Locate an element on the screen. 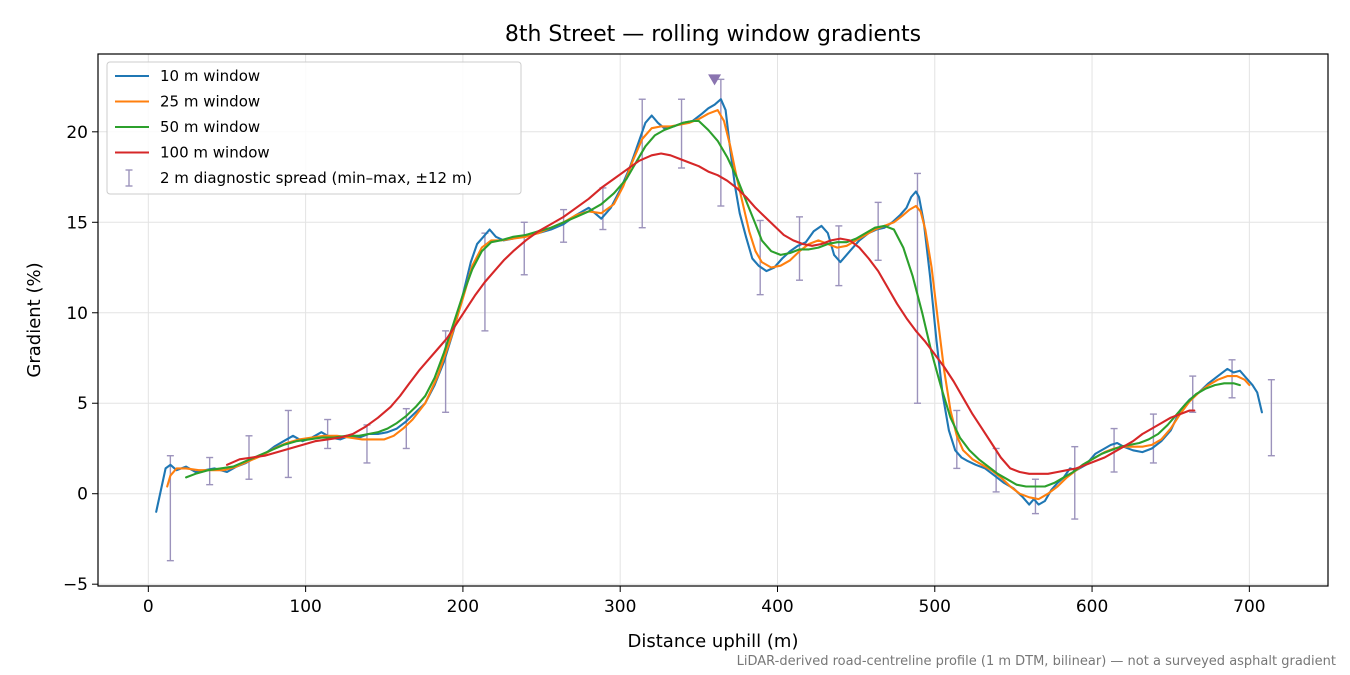  x-axis-label: Distance uphill (m) is located at coordinates (713, 641).